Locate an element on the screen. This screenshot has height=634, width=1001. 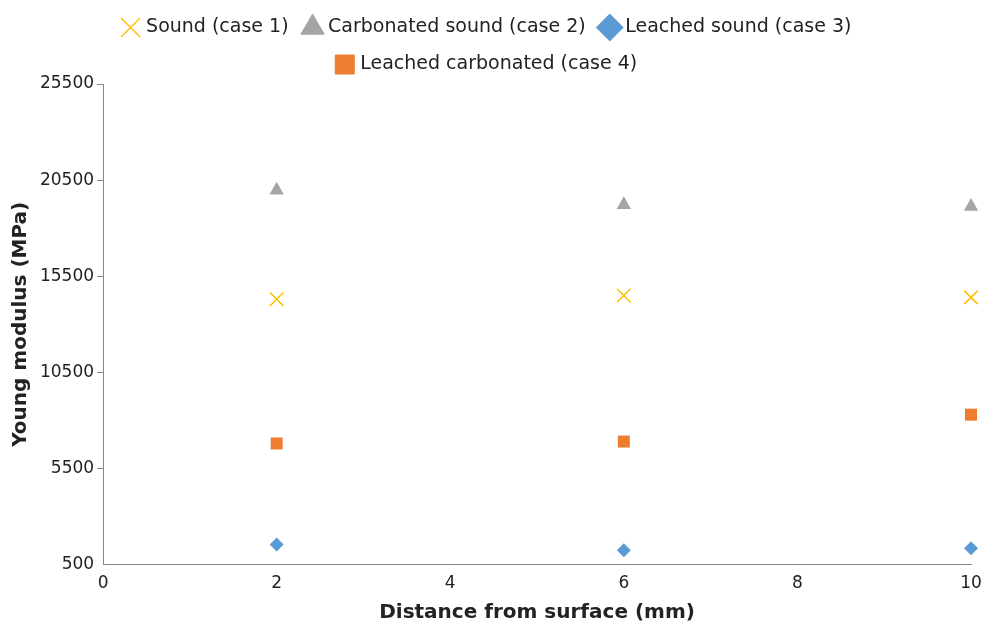
x-tick-label: 2 is located at coordinates (277, 582).